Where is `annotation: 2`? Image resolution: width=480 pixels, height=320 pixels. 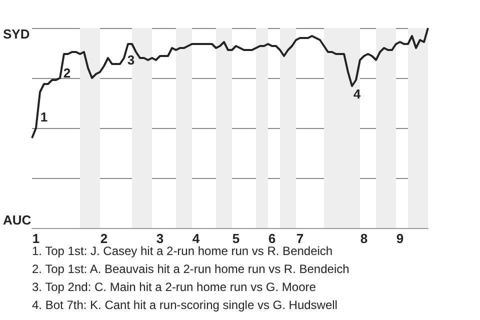
annotation: 2 is located at coordinates (67, 73).